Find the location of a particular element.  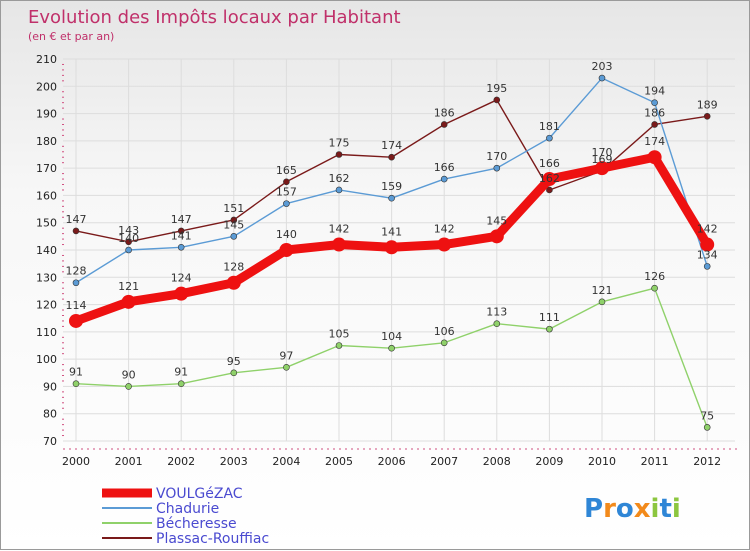

logo-letter: t is located at coordinates (665, 509).